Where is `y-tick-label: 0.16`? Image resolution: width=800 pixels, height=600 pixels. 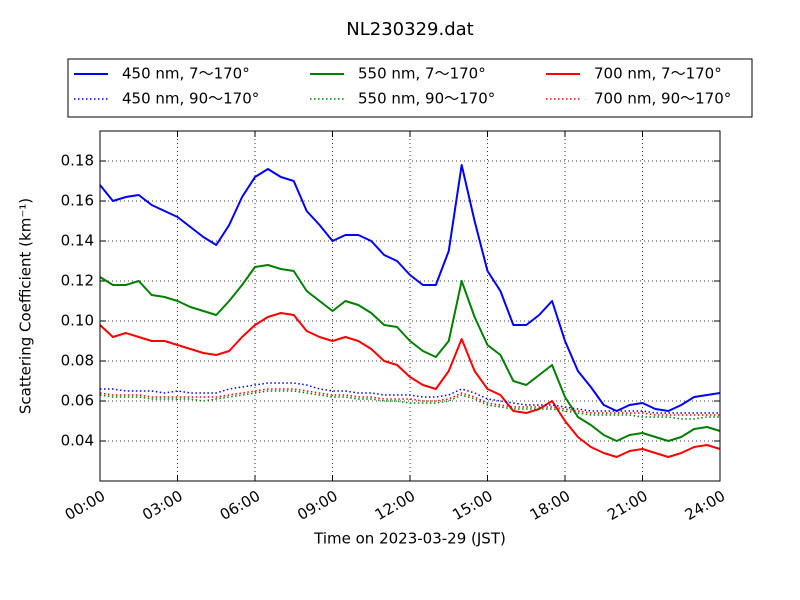 y-tick-label: 0.16 is located at coordinates (77, 201).